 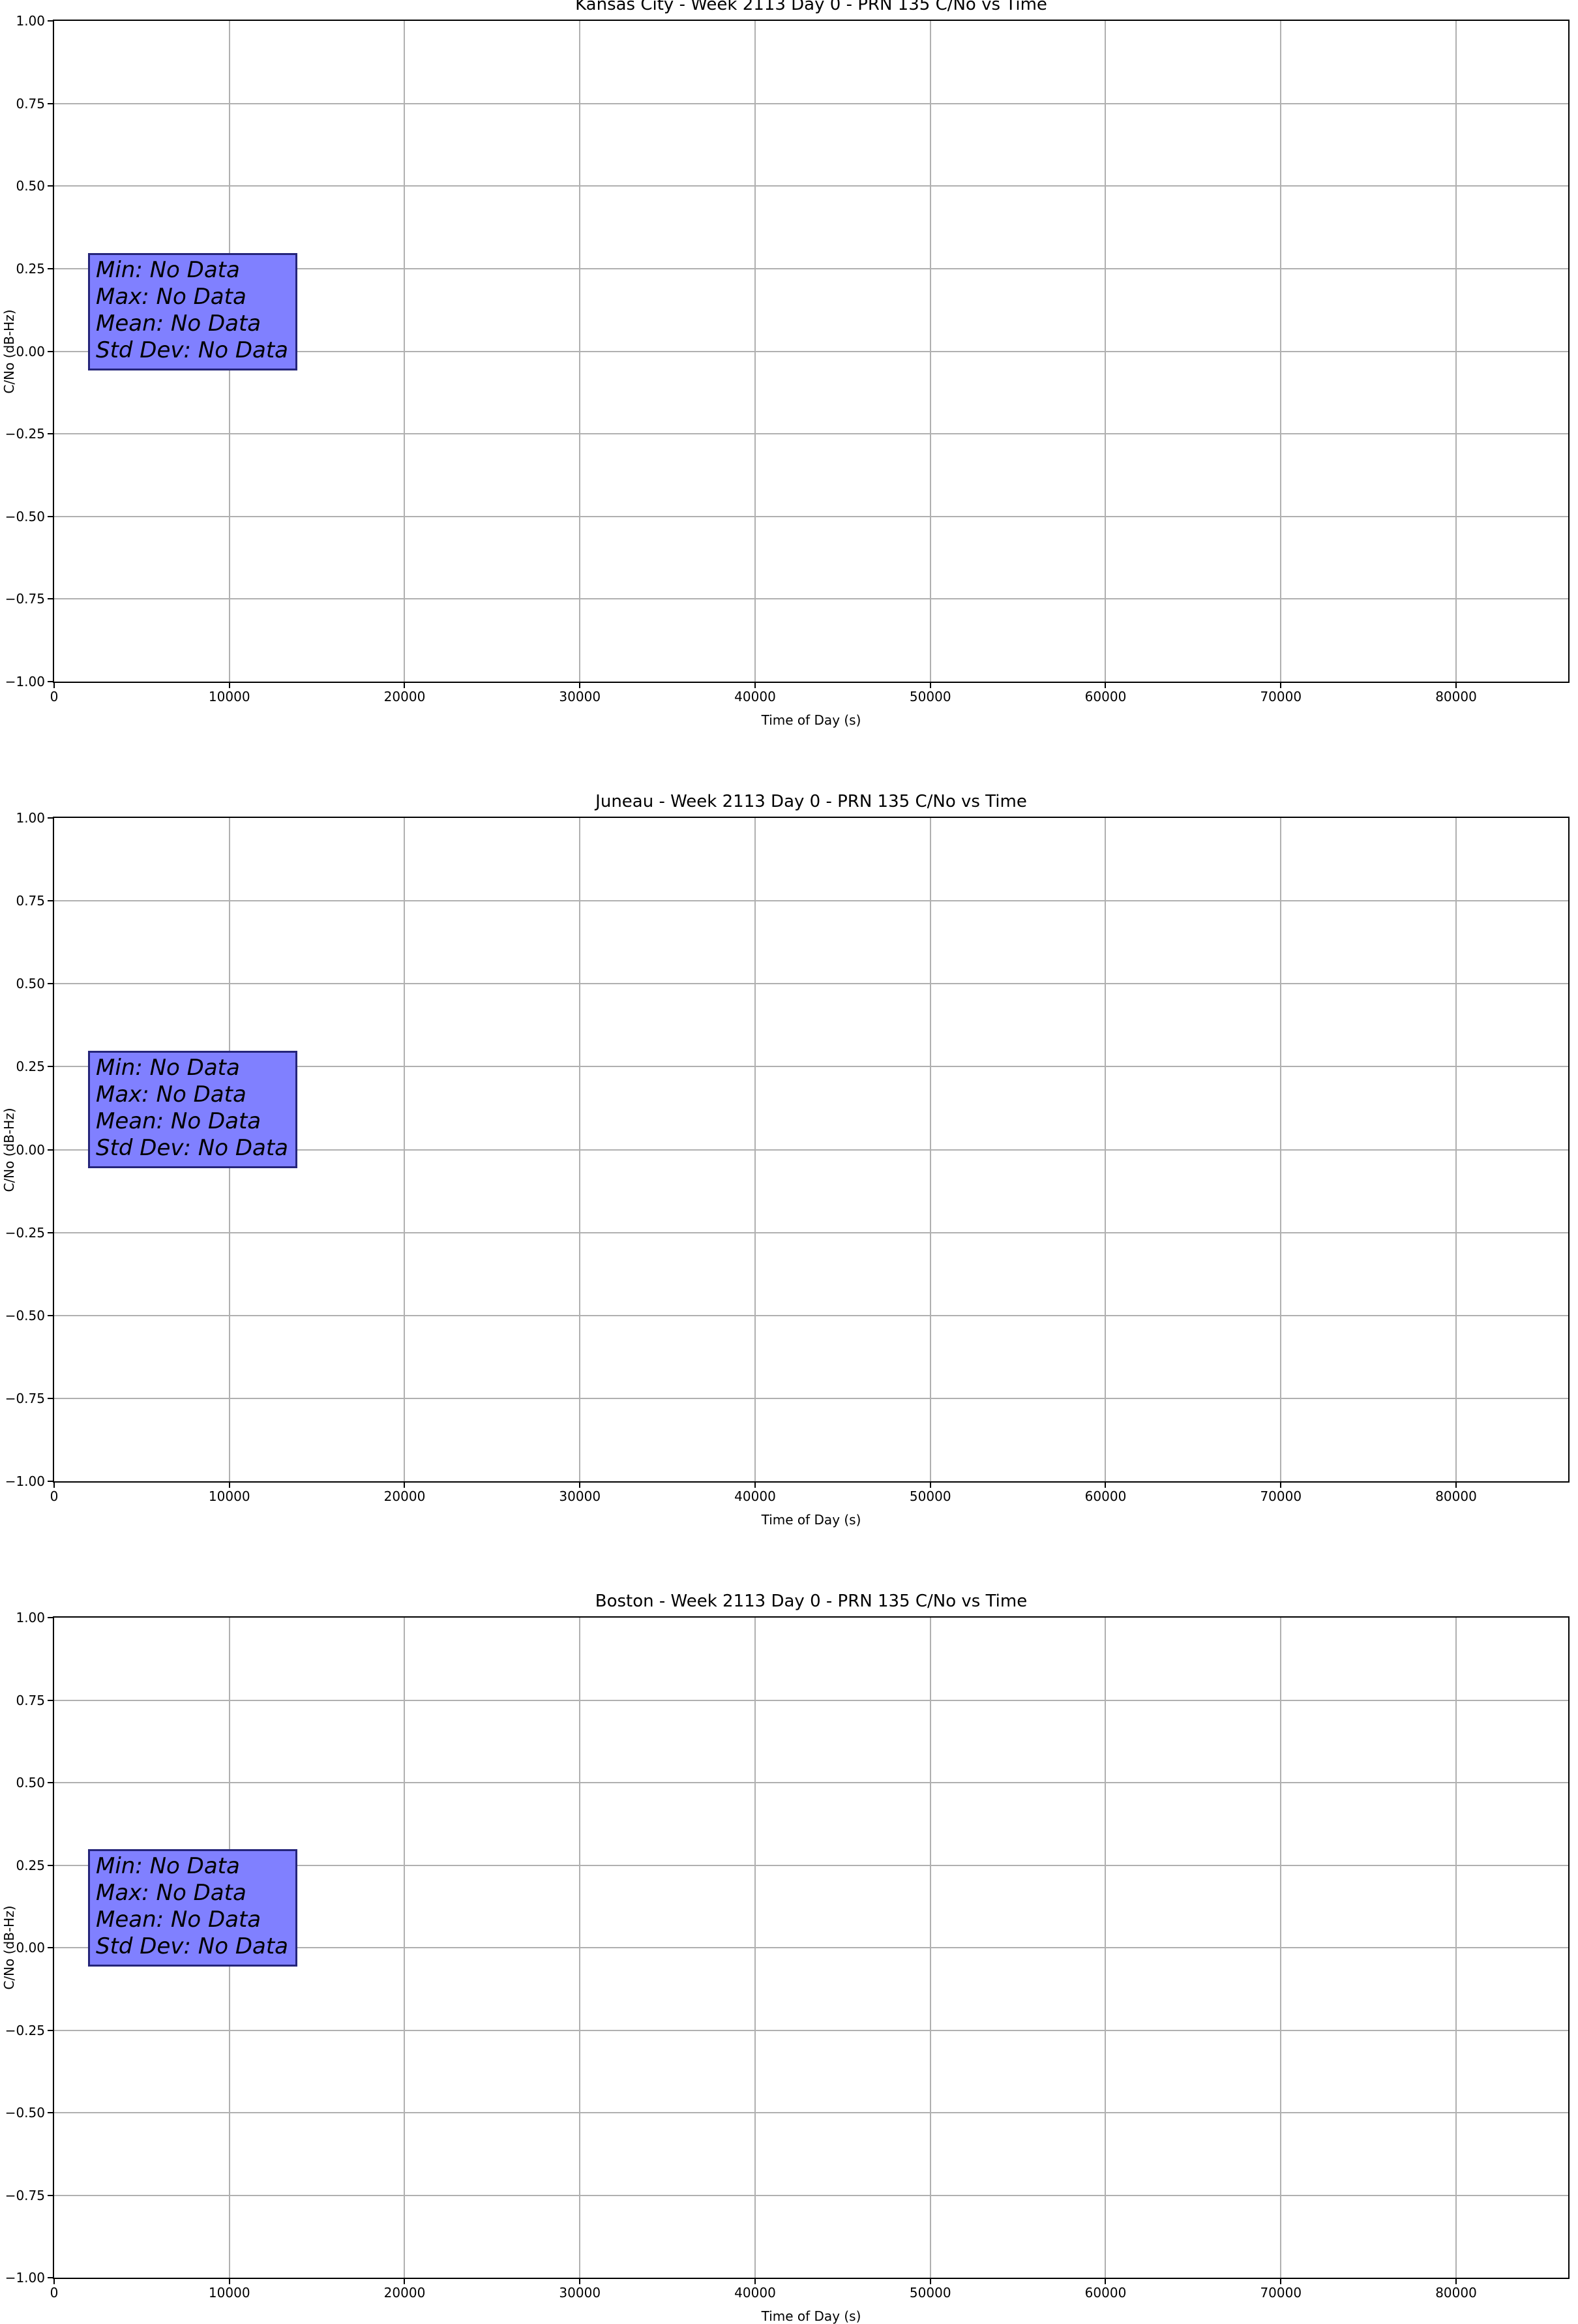 I want to click on stat-min: Min: No Data, so click(x=168, y=1867).